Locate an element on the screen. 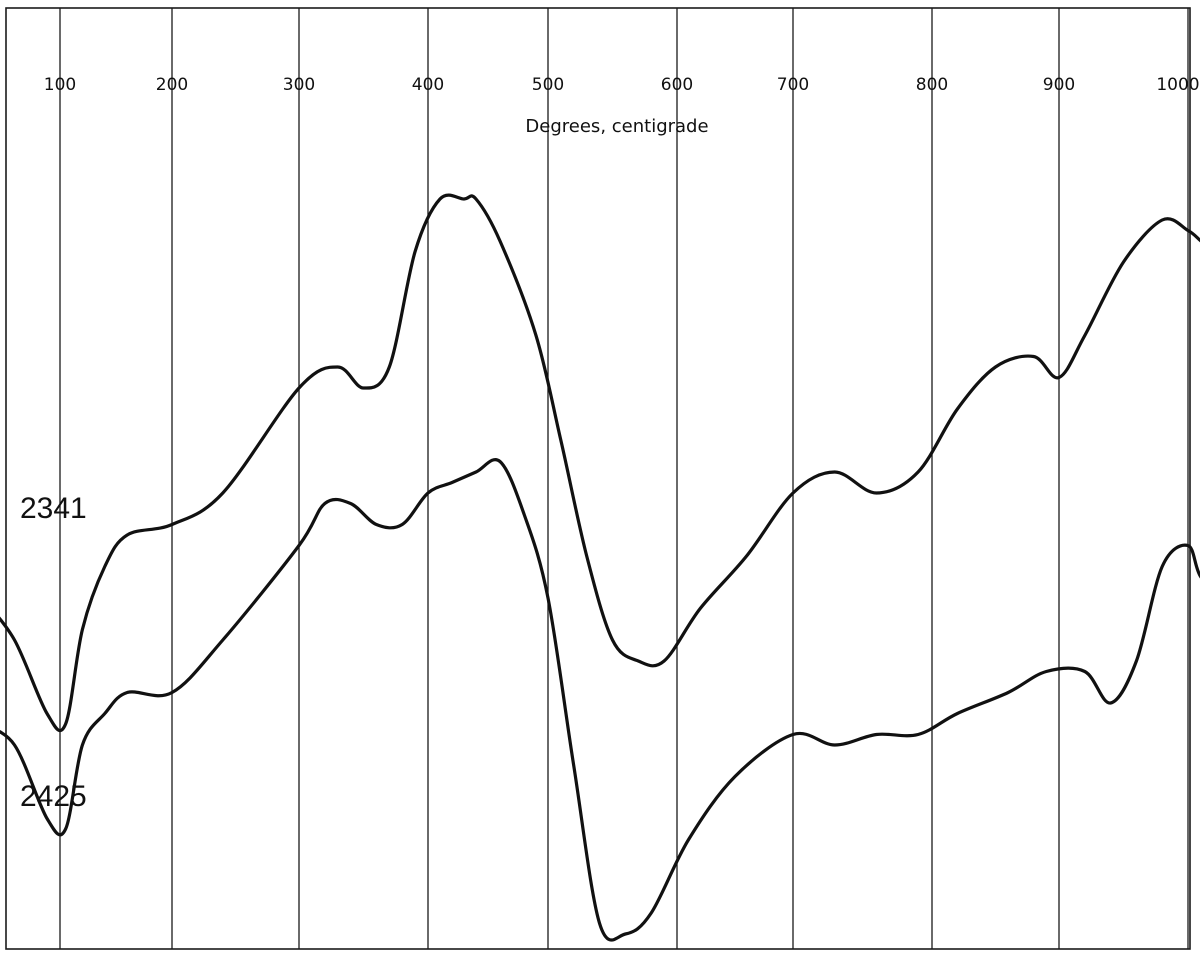  x-tick-label-900: 900 is located at coordinates (1059, 85).